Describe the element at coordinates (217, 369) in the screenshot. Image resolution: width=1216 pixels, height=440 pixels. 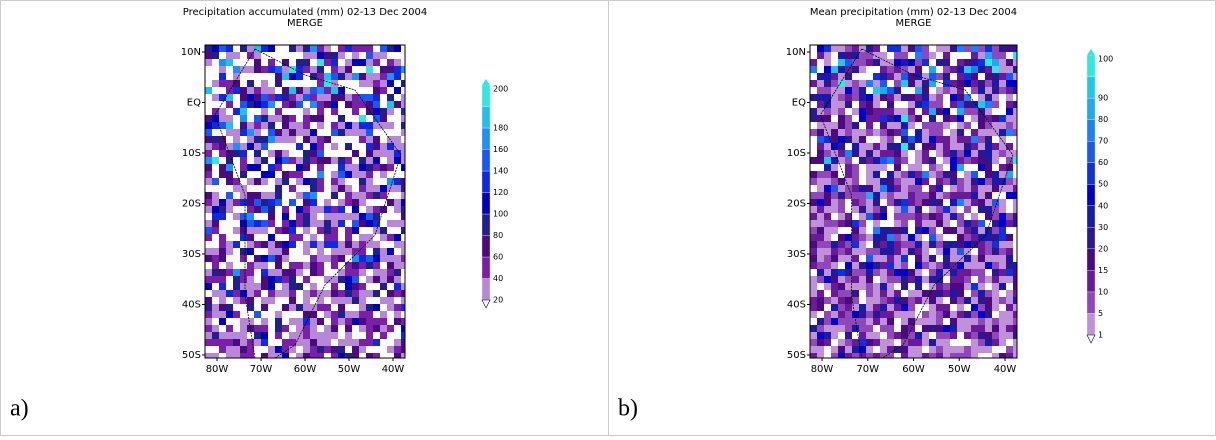
I see `lon-label: 80W` at that location.